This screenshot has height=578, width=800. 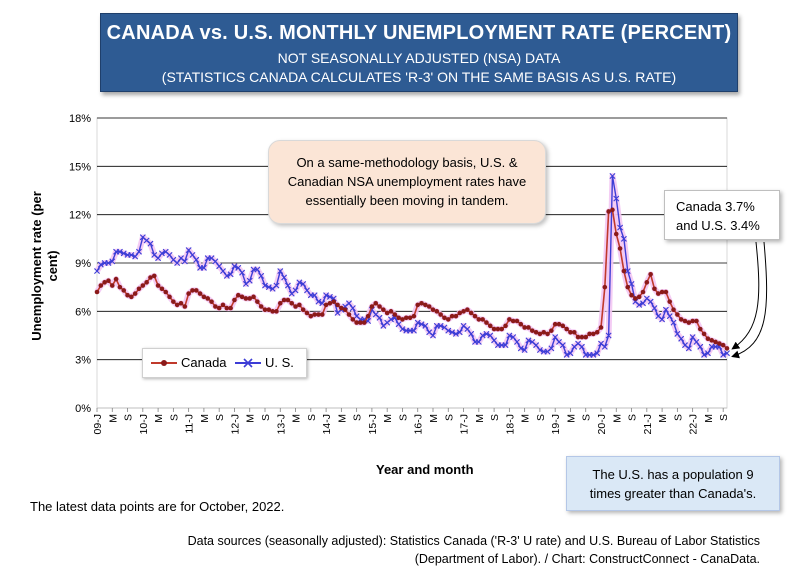 I want to click on callout-latest-line-2: and U.S. 3.4%, so click(x=718, y=225).